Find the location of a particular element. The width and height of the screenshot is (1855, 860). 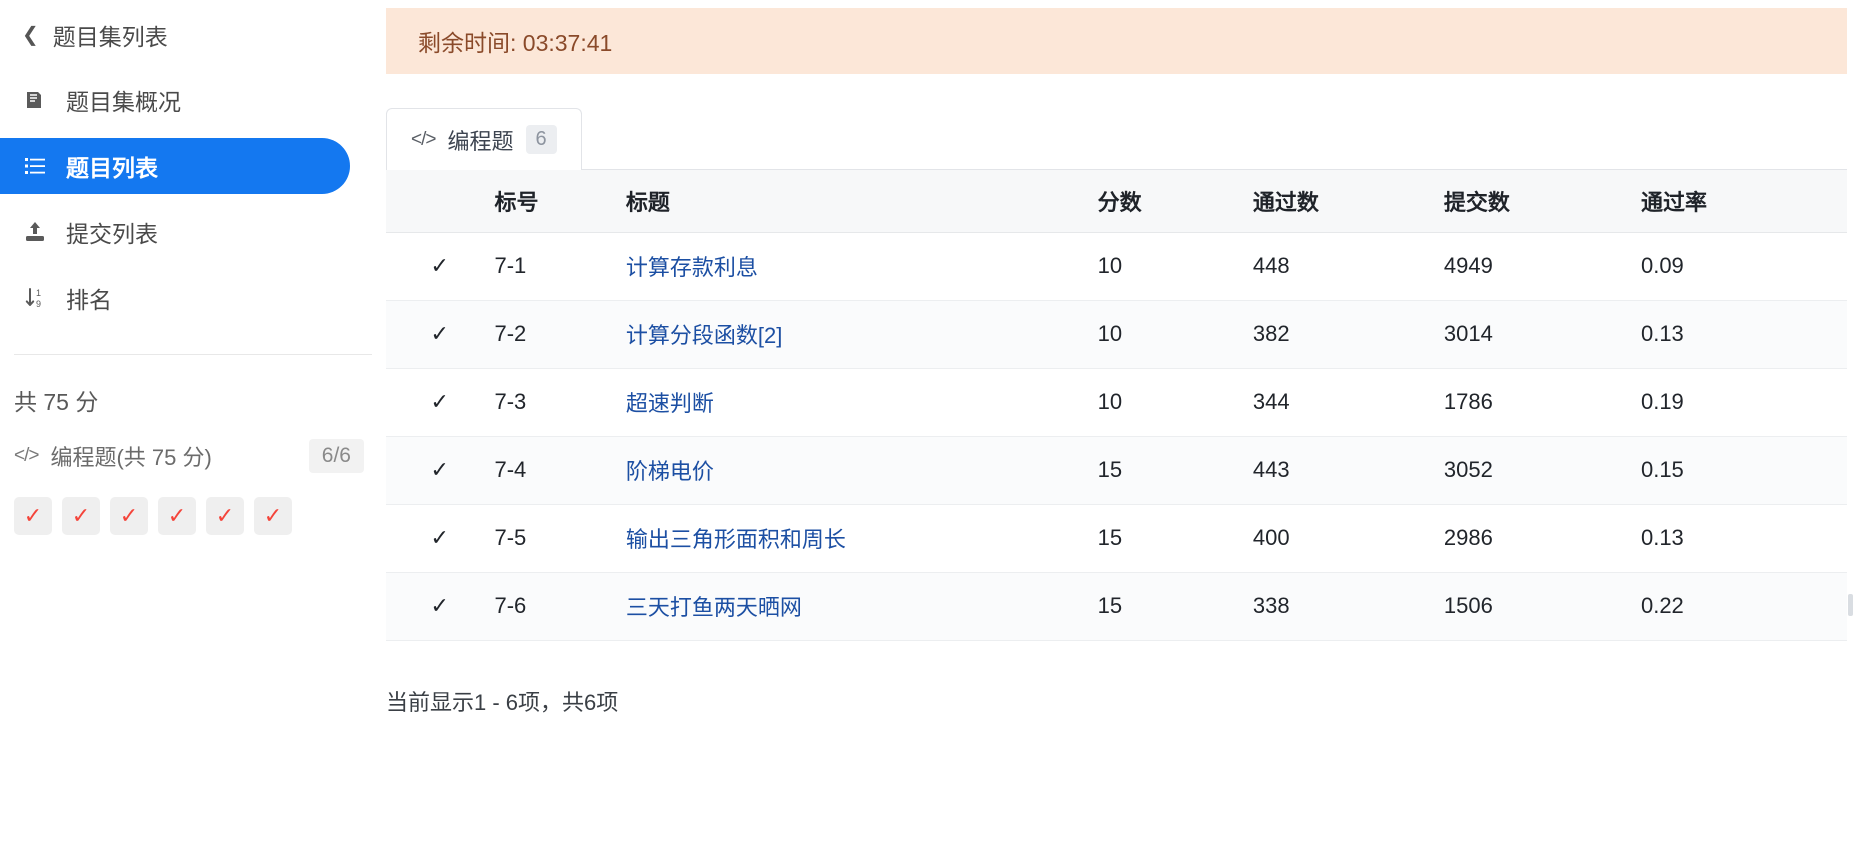

table-head: 标号 标题 分数 通过数 提交数 通过率 is located at coordinates (1120, 201).